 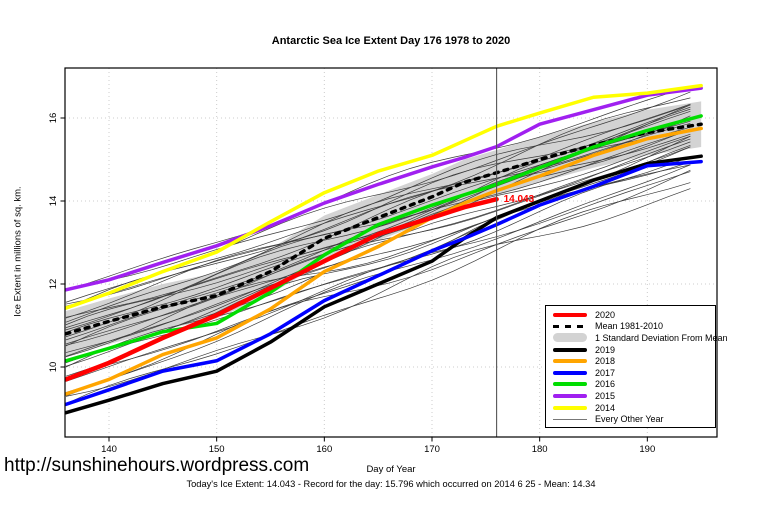 What do you see at coordinates (630, 373) in the screenshot?
I see `legend-item: 2017` at bounding box center [630, 373].